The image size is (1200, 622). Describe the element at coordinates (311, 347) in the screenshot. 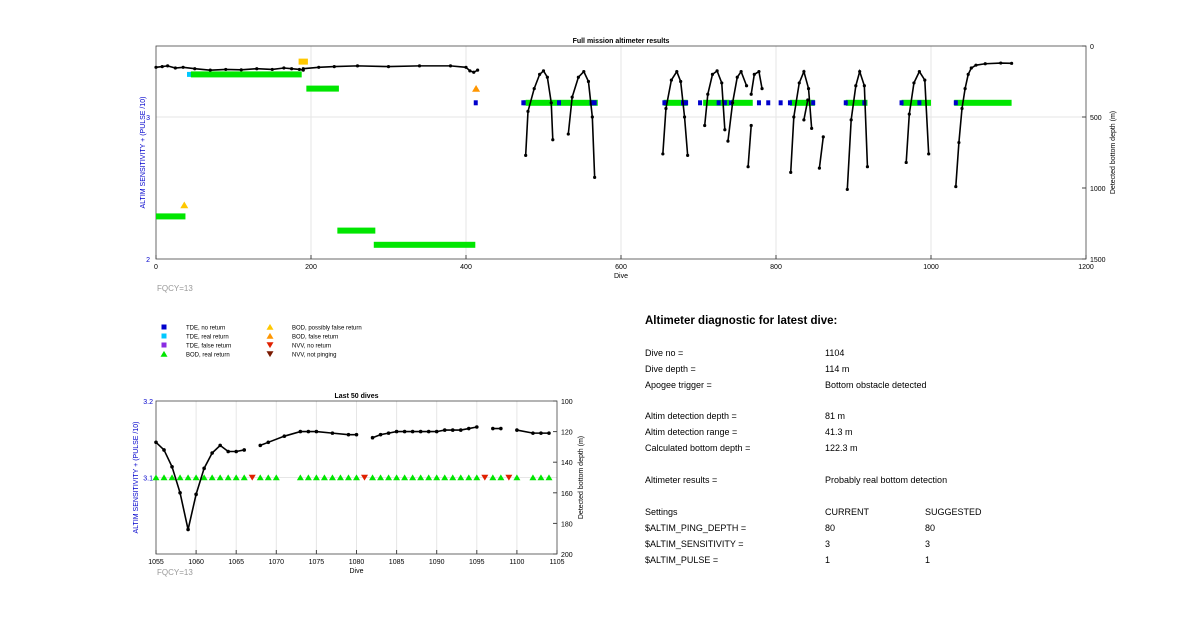

I see `legend-label: NVV, no return` at that location.